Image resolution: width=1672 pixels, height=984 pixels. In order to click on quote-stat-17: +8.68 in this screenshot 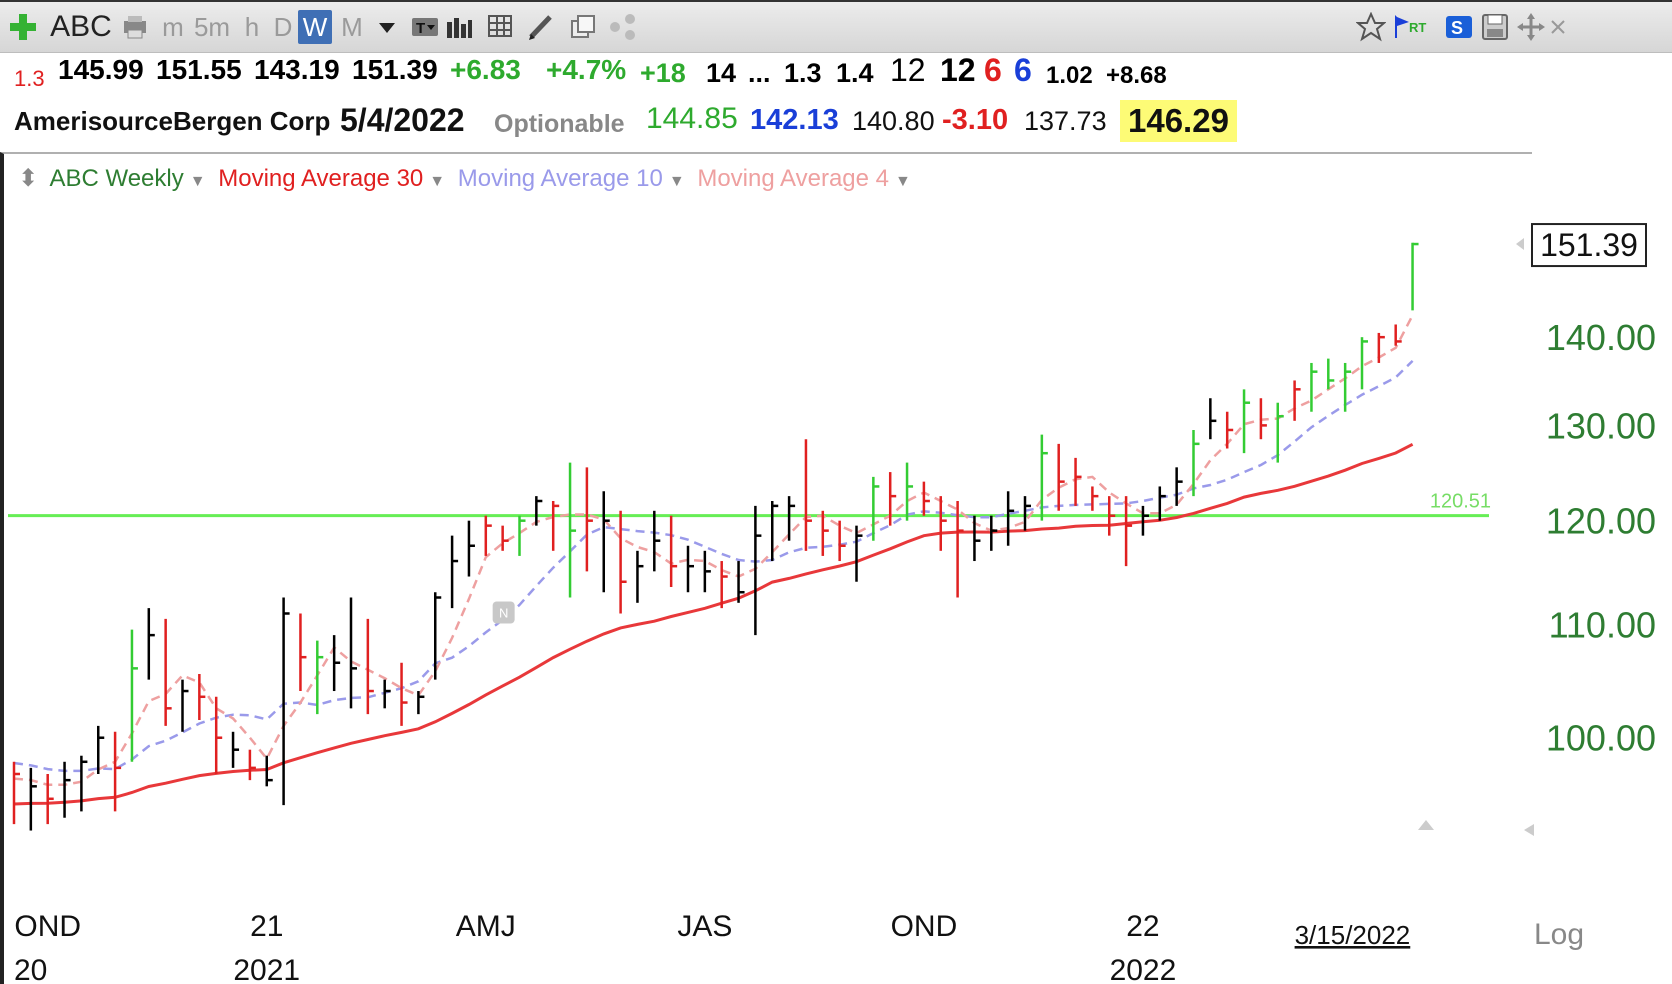, I will do `click(1136, 75)`.